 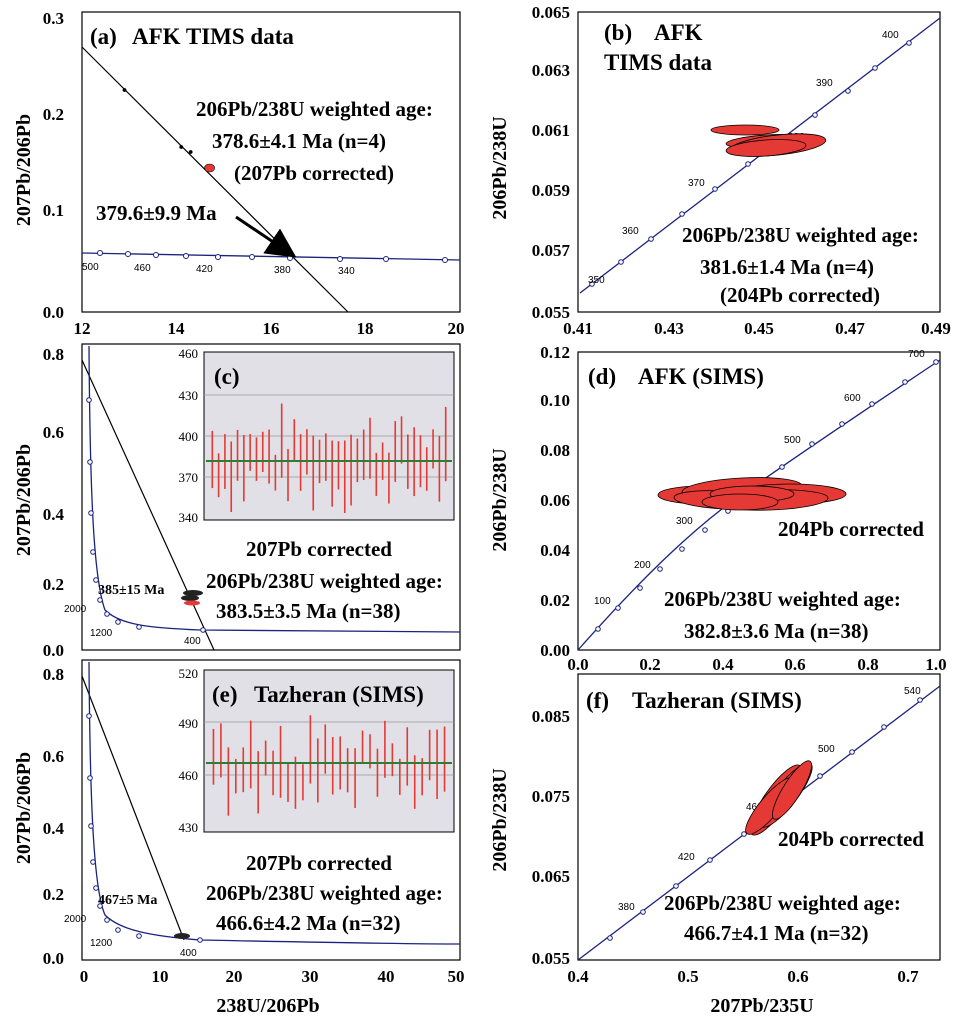 What do you see at coordinates (908, 976) in the screenshot?
I see `x-tick-label: 0.7` at bounding box center [908, 976].